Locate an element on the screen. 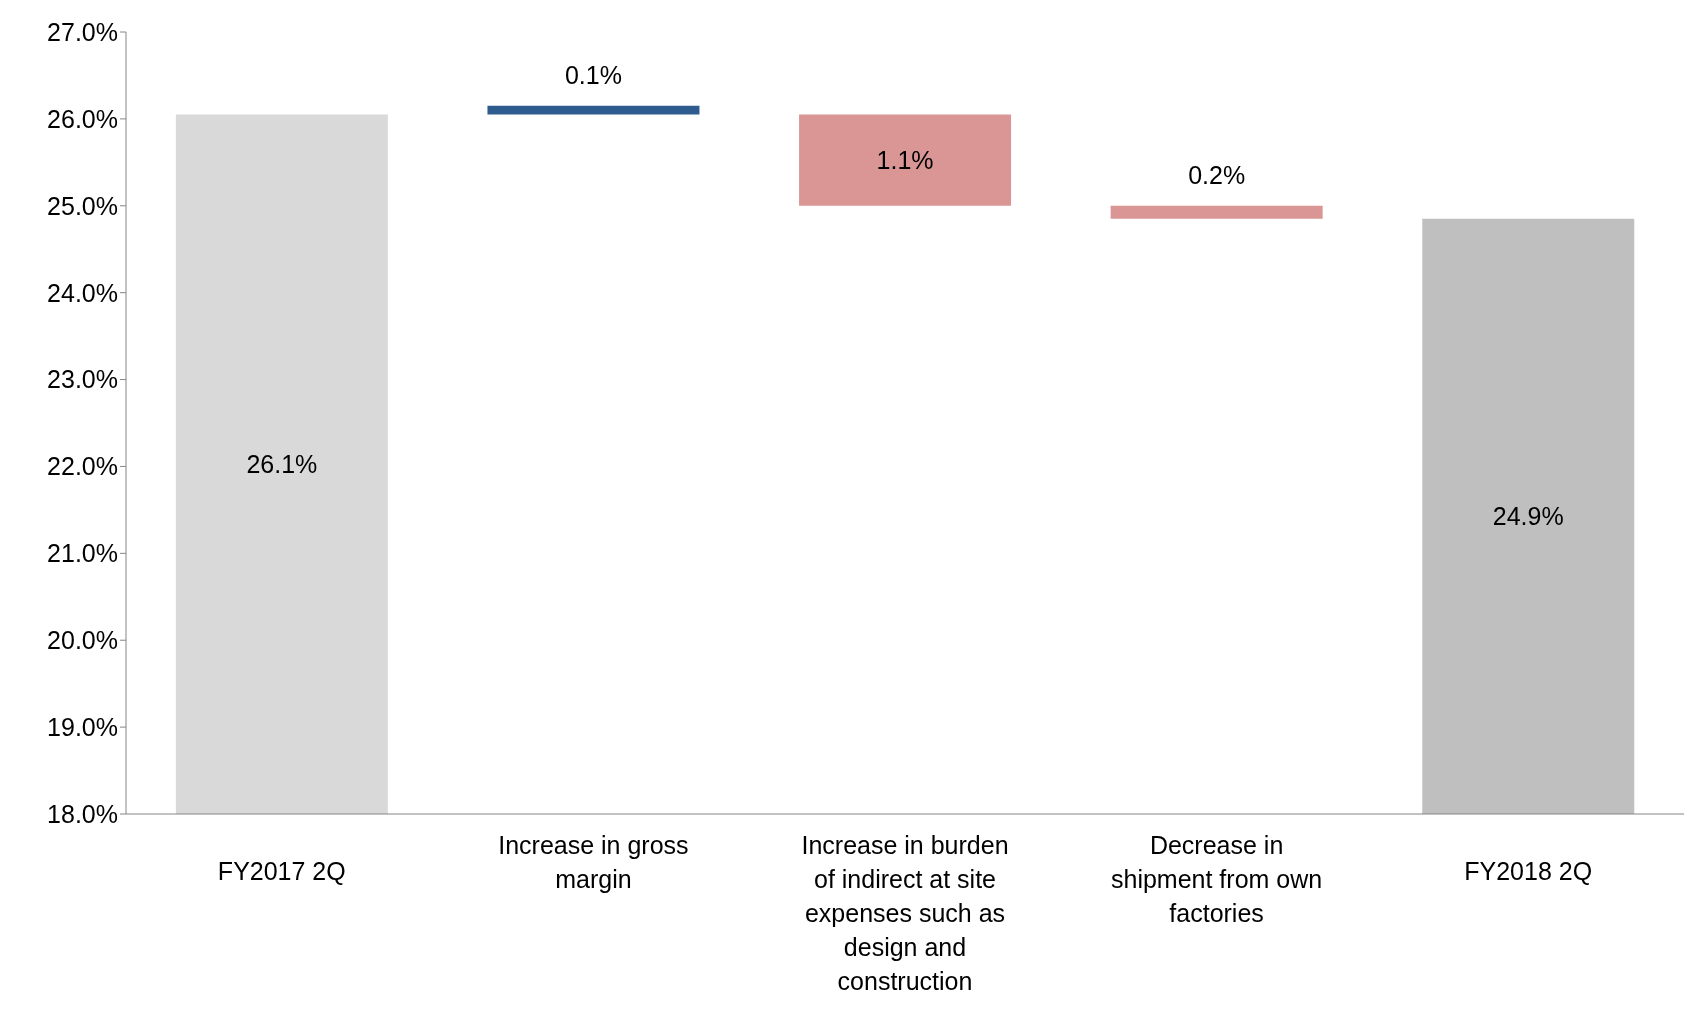 The height and width of the screenshot is (1027, 1697). y-tick-label: 24.0% is located at coordinates (82, 292).